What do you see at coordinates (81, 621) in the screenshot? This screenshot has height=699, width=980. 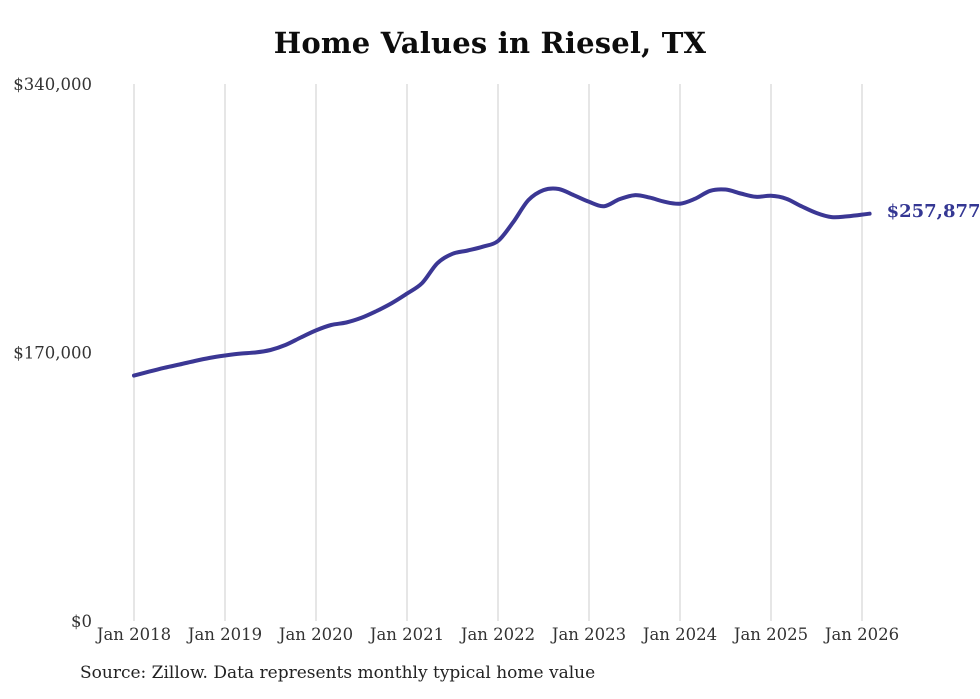 I see `y-tick-label: $0` at bounding box center [81, 621].